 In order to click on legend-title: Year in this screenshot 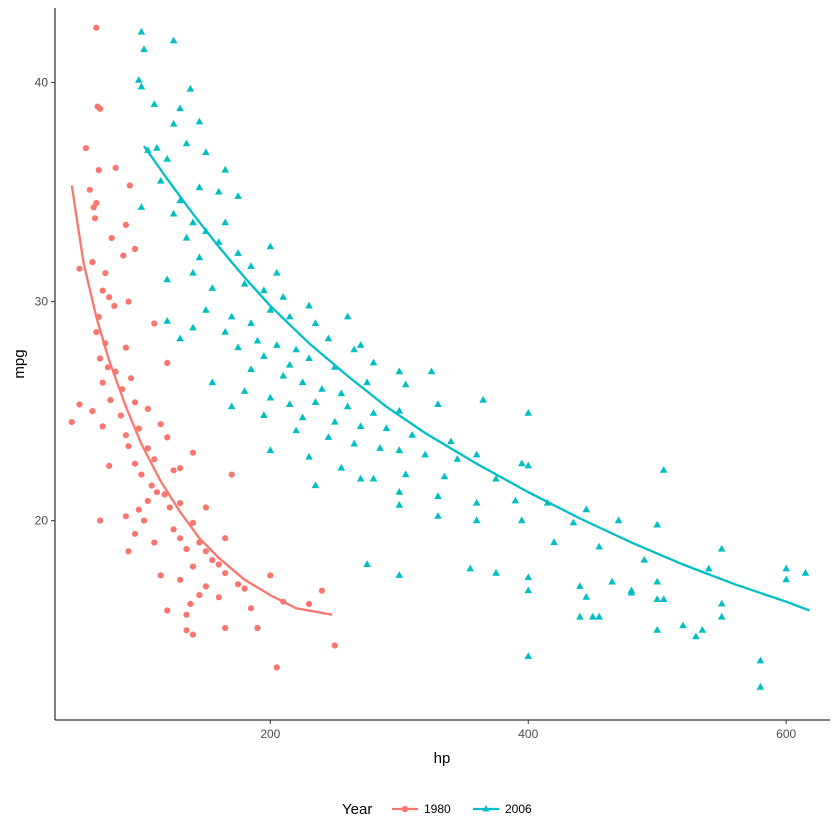, I will do `click(357, 809)`.